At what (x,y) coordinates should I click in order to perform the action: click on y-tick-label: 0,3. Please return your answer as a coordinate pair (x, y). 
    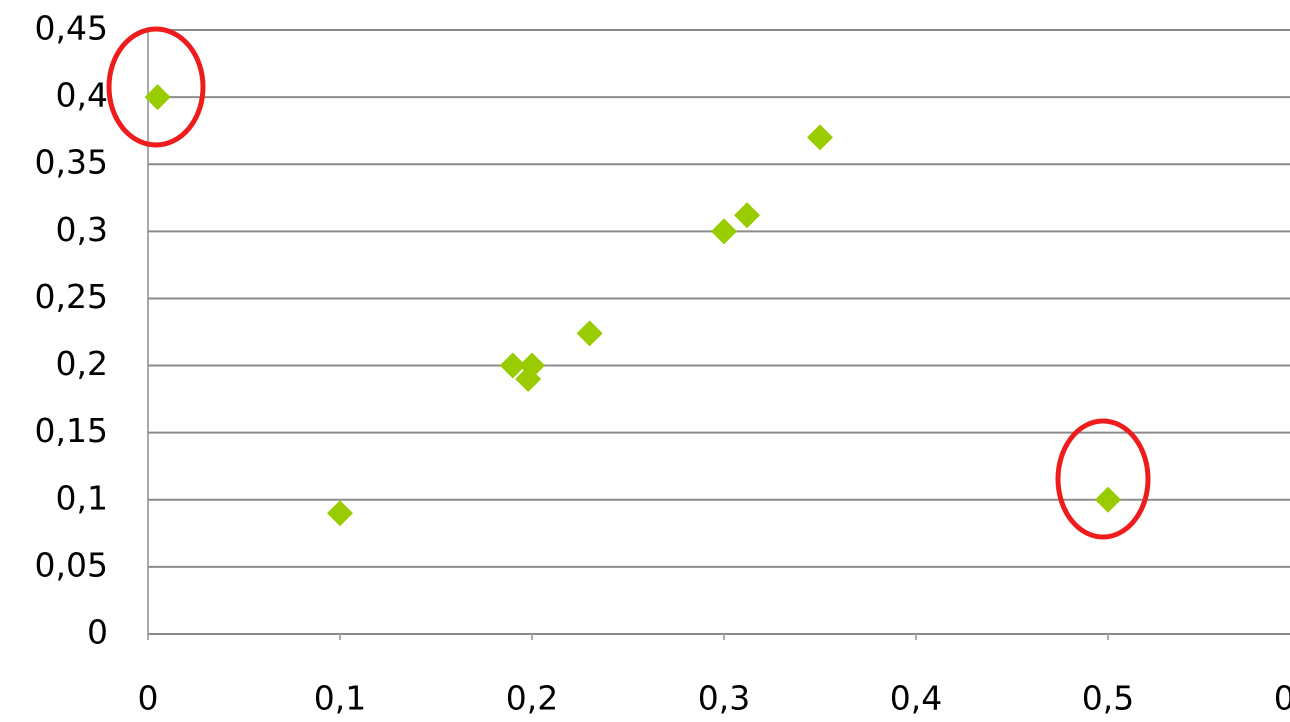
    Looking at the image, I should click on (82, 229).